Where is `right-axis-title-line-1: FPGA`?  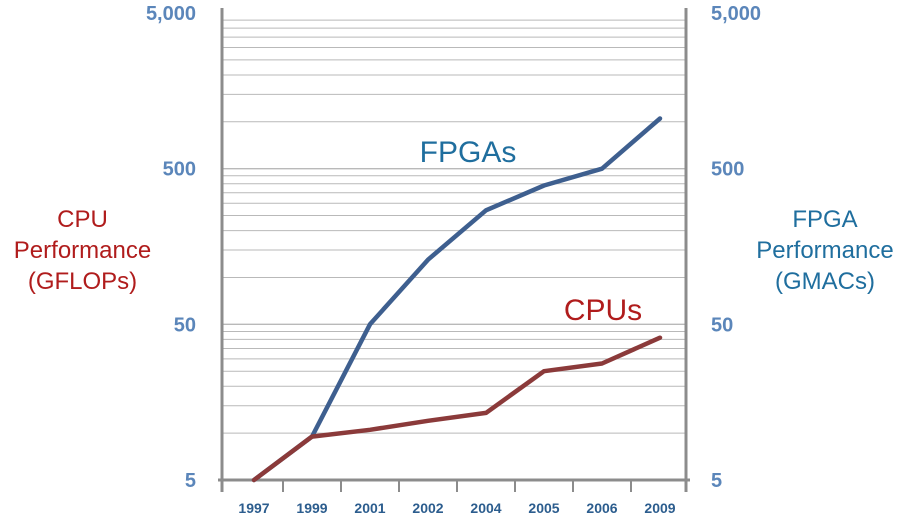 right-axis-title-line-1: FPGA is located at coordinates (825, 219).